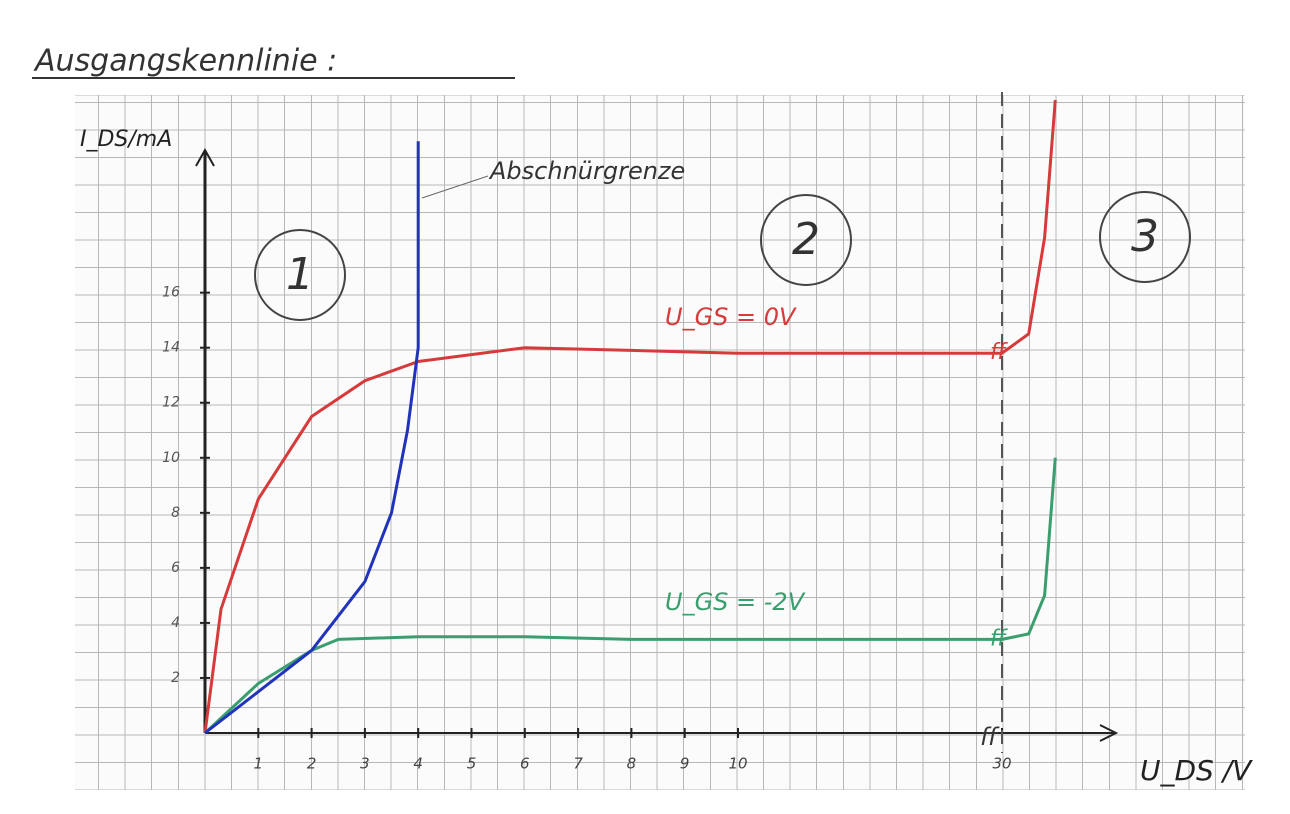  I want to click on y-tick-label: 12, so click(171, 403).